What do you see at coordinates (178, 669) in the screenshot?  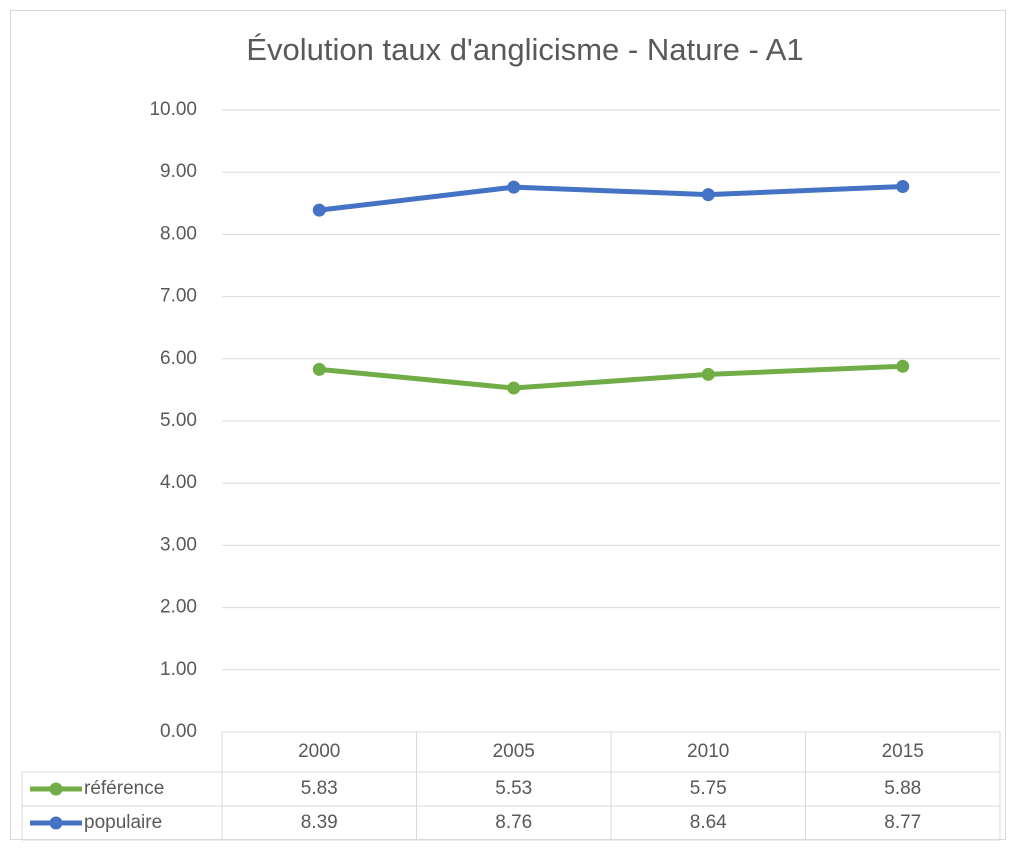 I see `y-tick-label: 1.00` at bounding box center [178, 669].